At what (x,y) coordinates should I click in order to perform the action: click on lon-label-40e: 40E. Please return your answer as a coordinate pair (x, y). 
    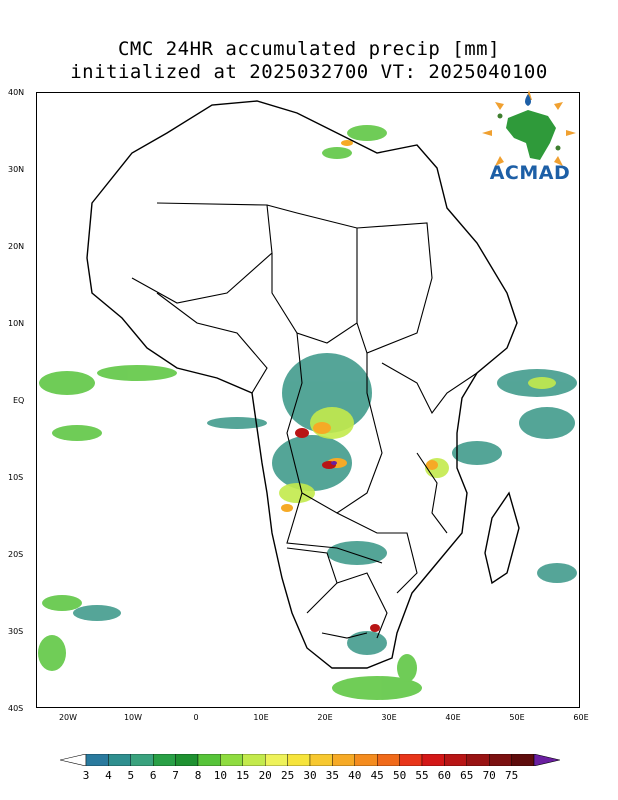
    Looking at the image, I should click on (453, 717).